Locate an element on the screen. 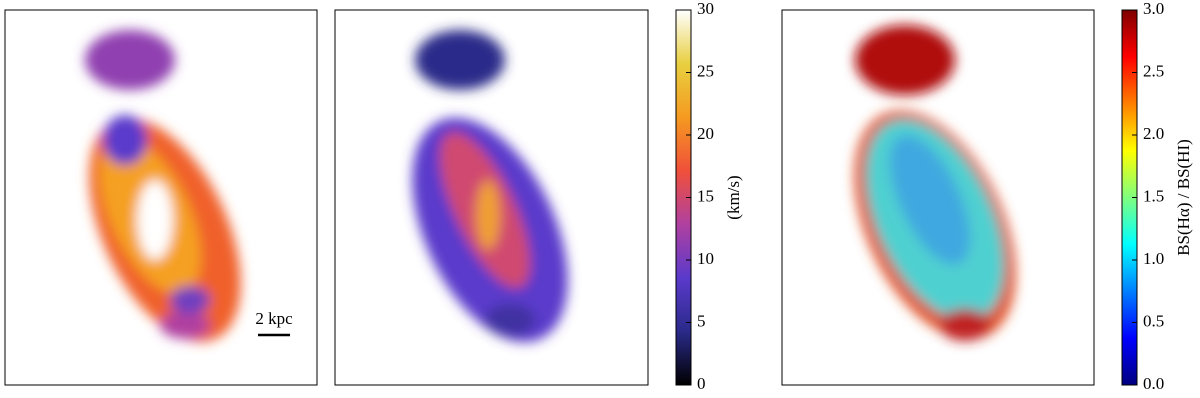 The height and width of the screenshot is (398, 1200). tick-label: 0.0 is located at coordinates (1153, 383).